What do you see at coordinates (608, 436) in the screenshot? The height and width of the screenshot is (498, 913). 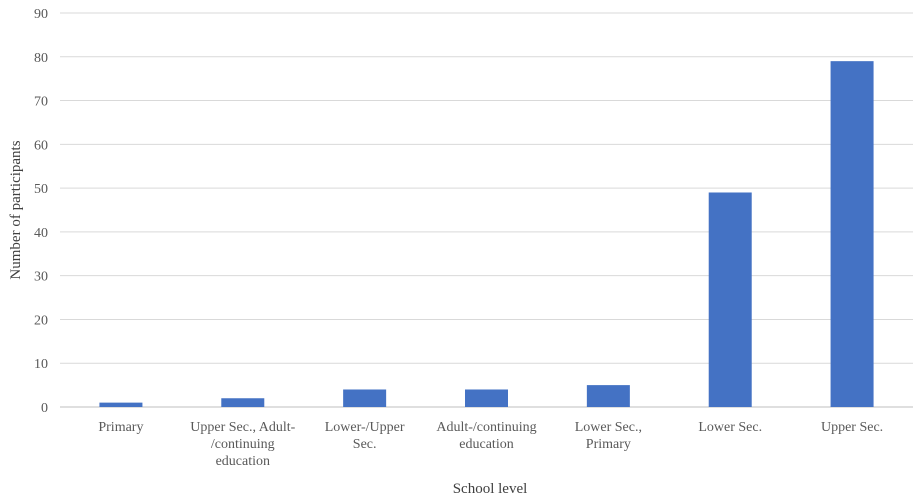 I see `x-category-label: Lower Sec., Primary` at bounding box center [608, 436].